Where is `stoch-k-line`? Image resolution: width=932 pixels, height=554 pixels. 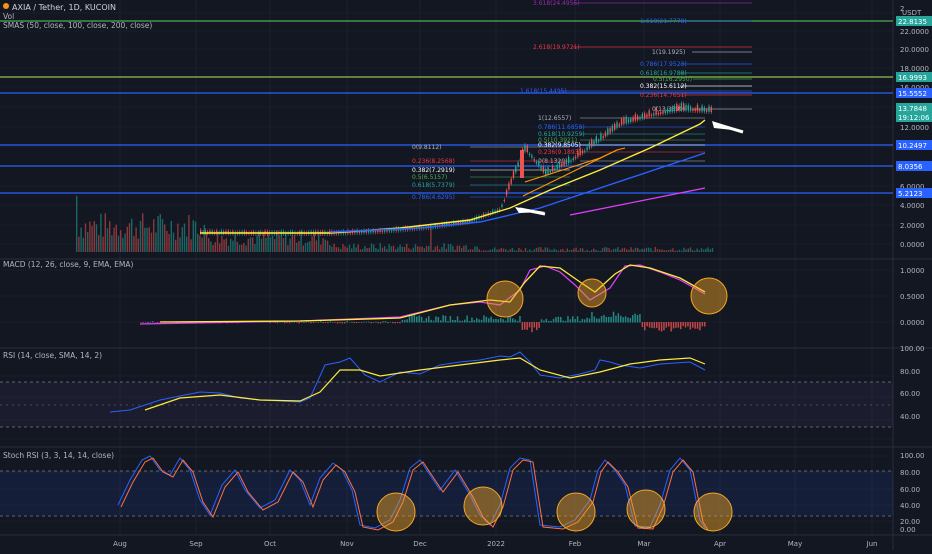
stoch-k-line is located at coordinates (411, 492).